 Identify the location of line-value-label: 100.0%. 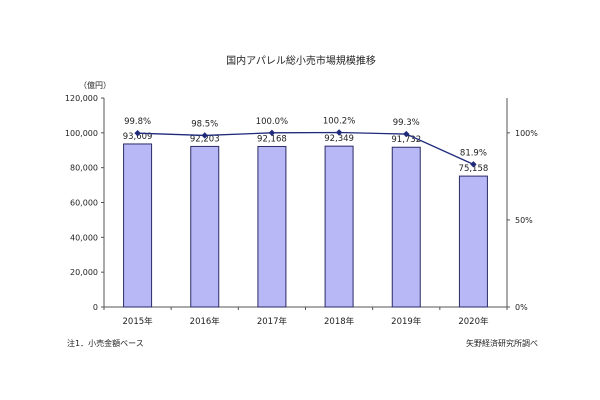
(272, 122).